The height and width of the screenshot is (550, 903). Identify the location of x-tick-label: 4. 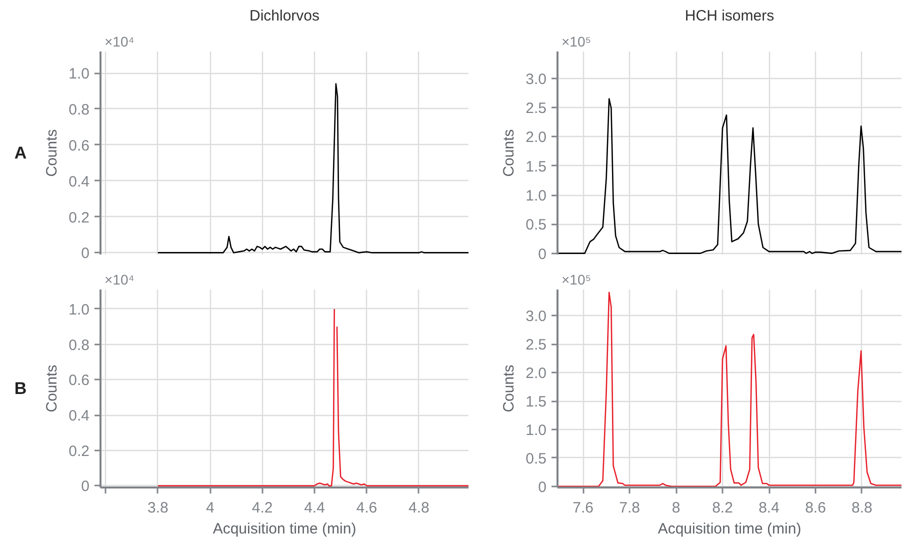
(210, 508).